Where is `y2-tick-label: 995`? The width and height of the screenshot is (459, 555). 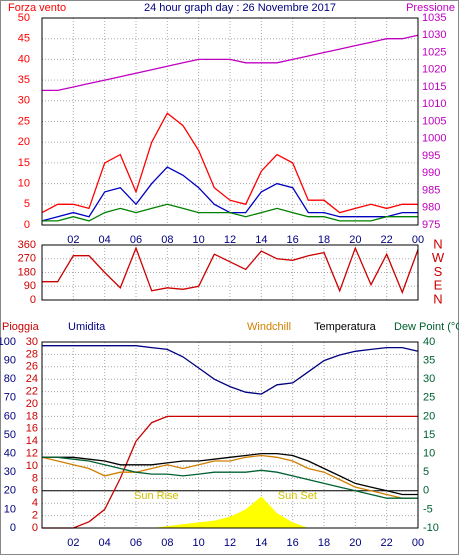
y2-tick-label: 995 is located at coordinates (431, 156).